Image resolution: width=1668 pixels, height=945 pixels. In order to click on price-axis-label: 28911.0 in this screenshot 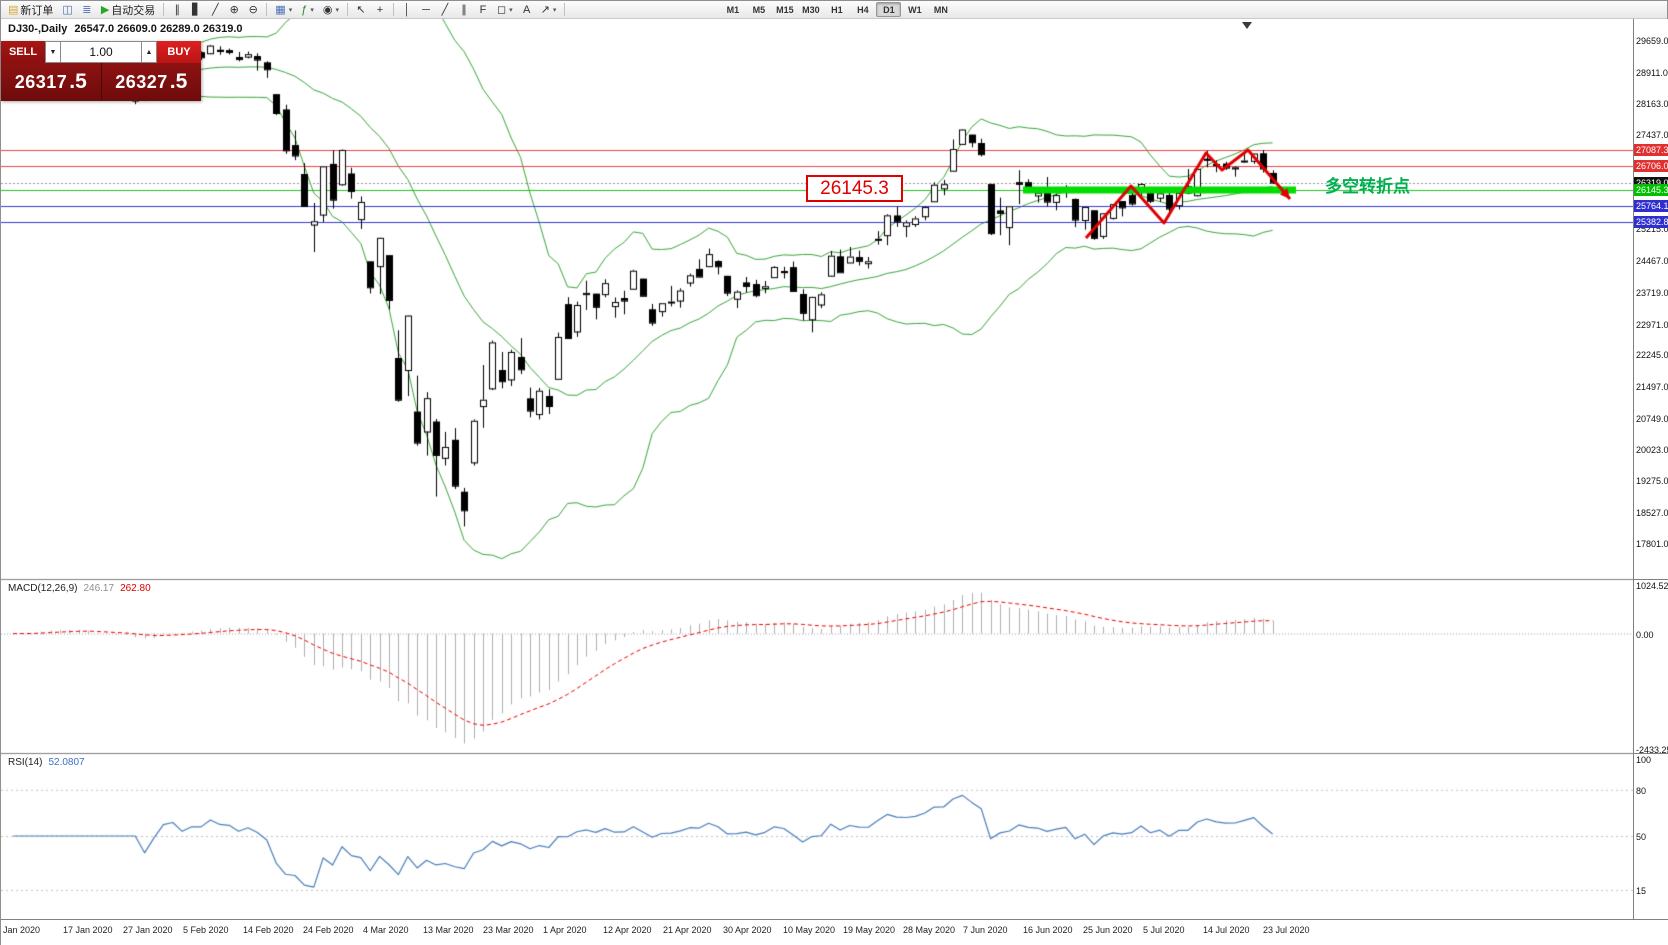, I will do `click(1652, 72)`.